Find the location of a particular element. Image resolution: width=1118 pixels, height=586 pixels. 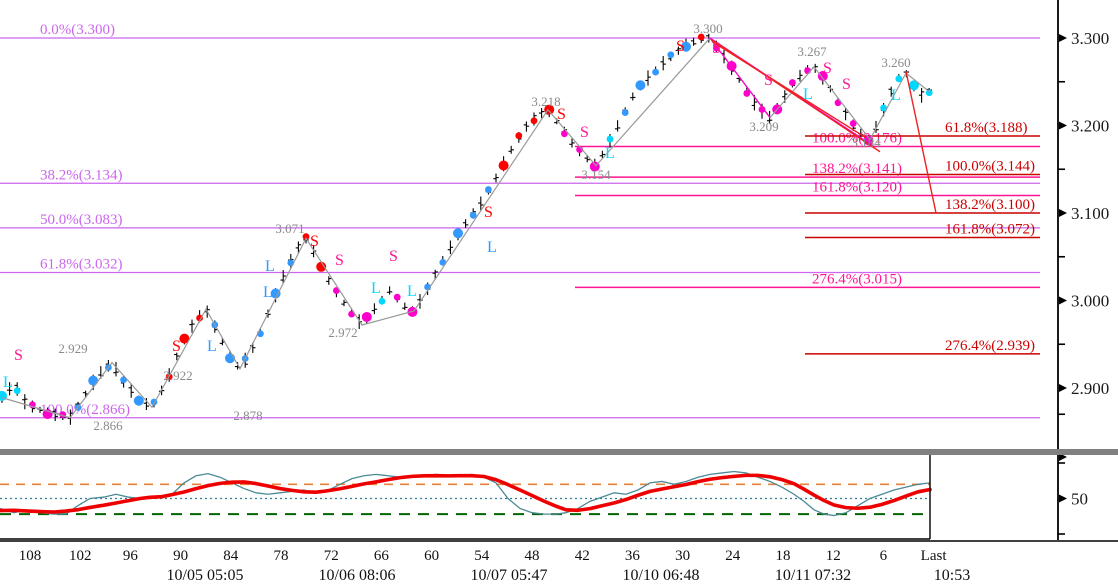

signal-marker-l-3: L is located at coordinates (212, 346).